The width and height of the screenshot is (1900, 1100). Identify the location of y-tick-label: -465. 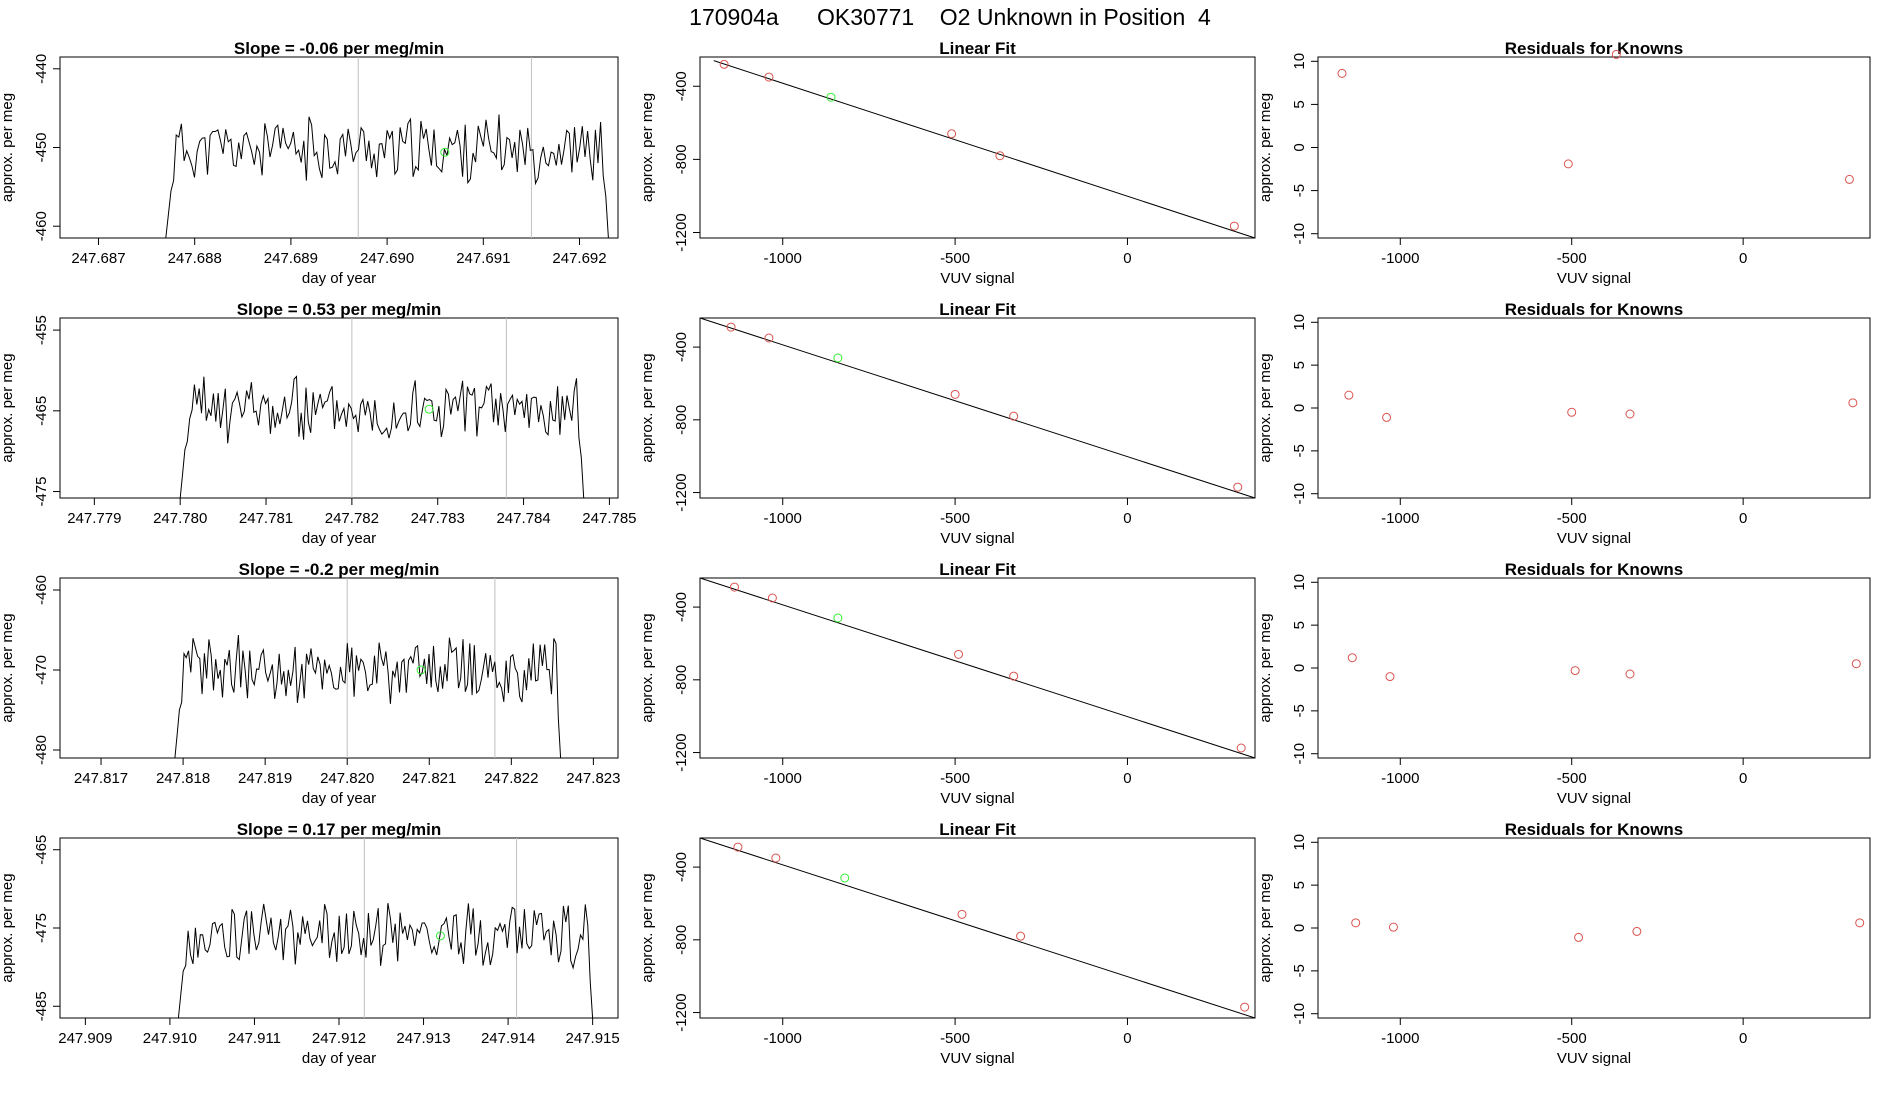
(41, 850).